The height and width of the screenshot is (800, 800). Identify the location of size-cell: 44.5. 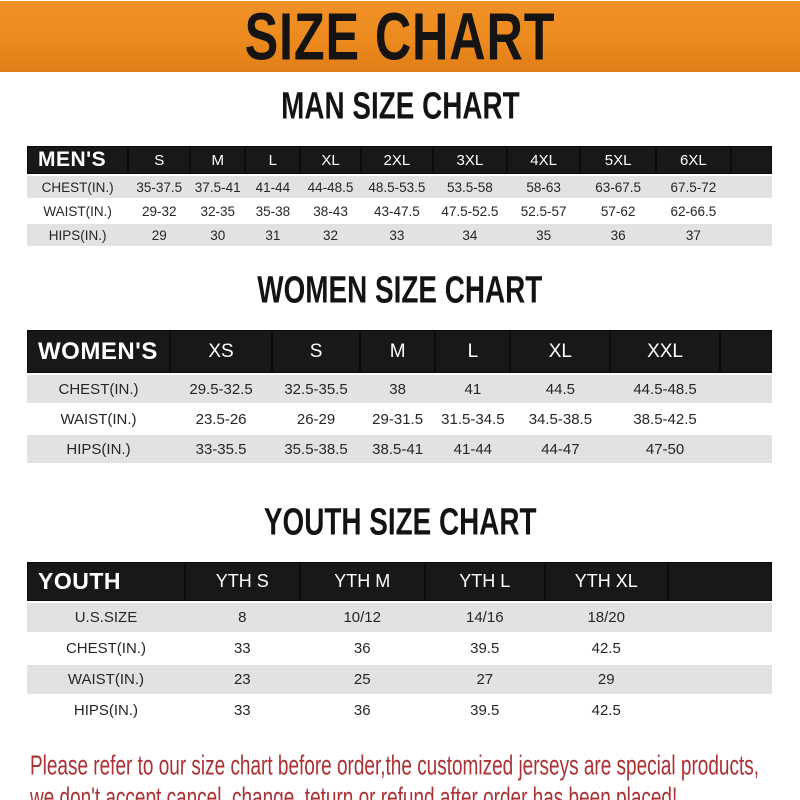
(560, 389).